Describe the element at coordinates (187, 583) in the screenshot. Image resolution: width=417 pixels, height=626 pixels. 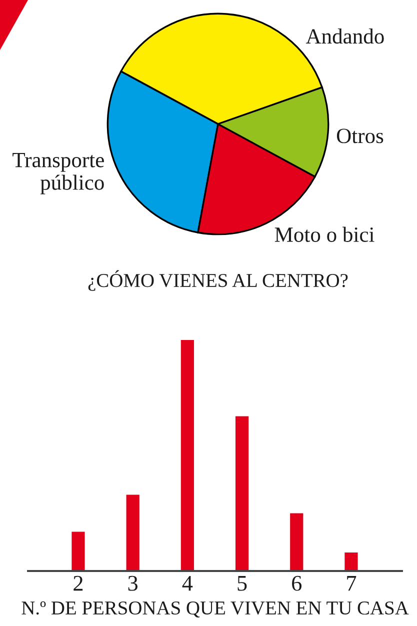
I see `x-tick-label: 4` at that location.